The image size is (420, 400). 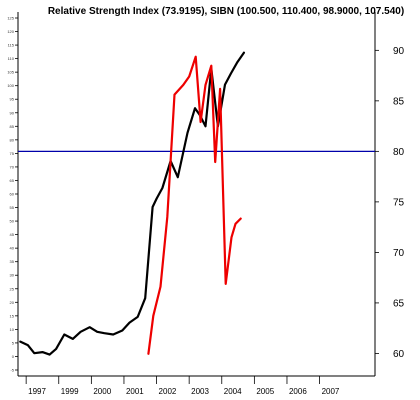 What do you see at coordinates (12, 370) in the screenshot?
I see `left-tick-label: -5` at bounding box center [12, 370].